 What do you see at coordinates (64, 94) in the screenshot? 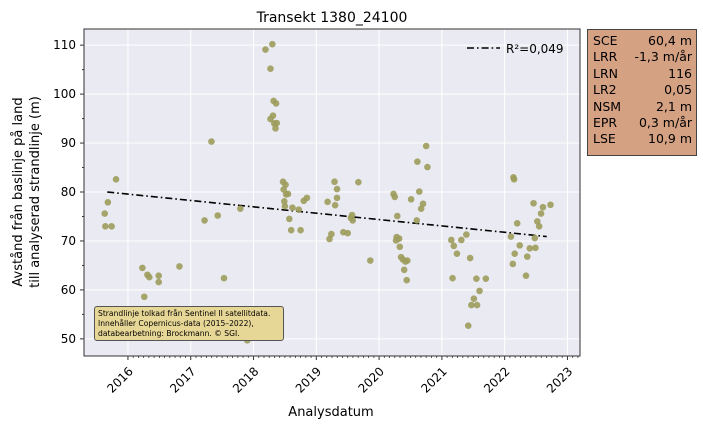
I see `y-tick-label: 100` at bounding box center [64, 94].